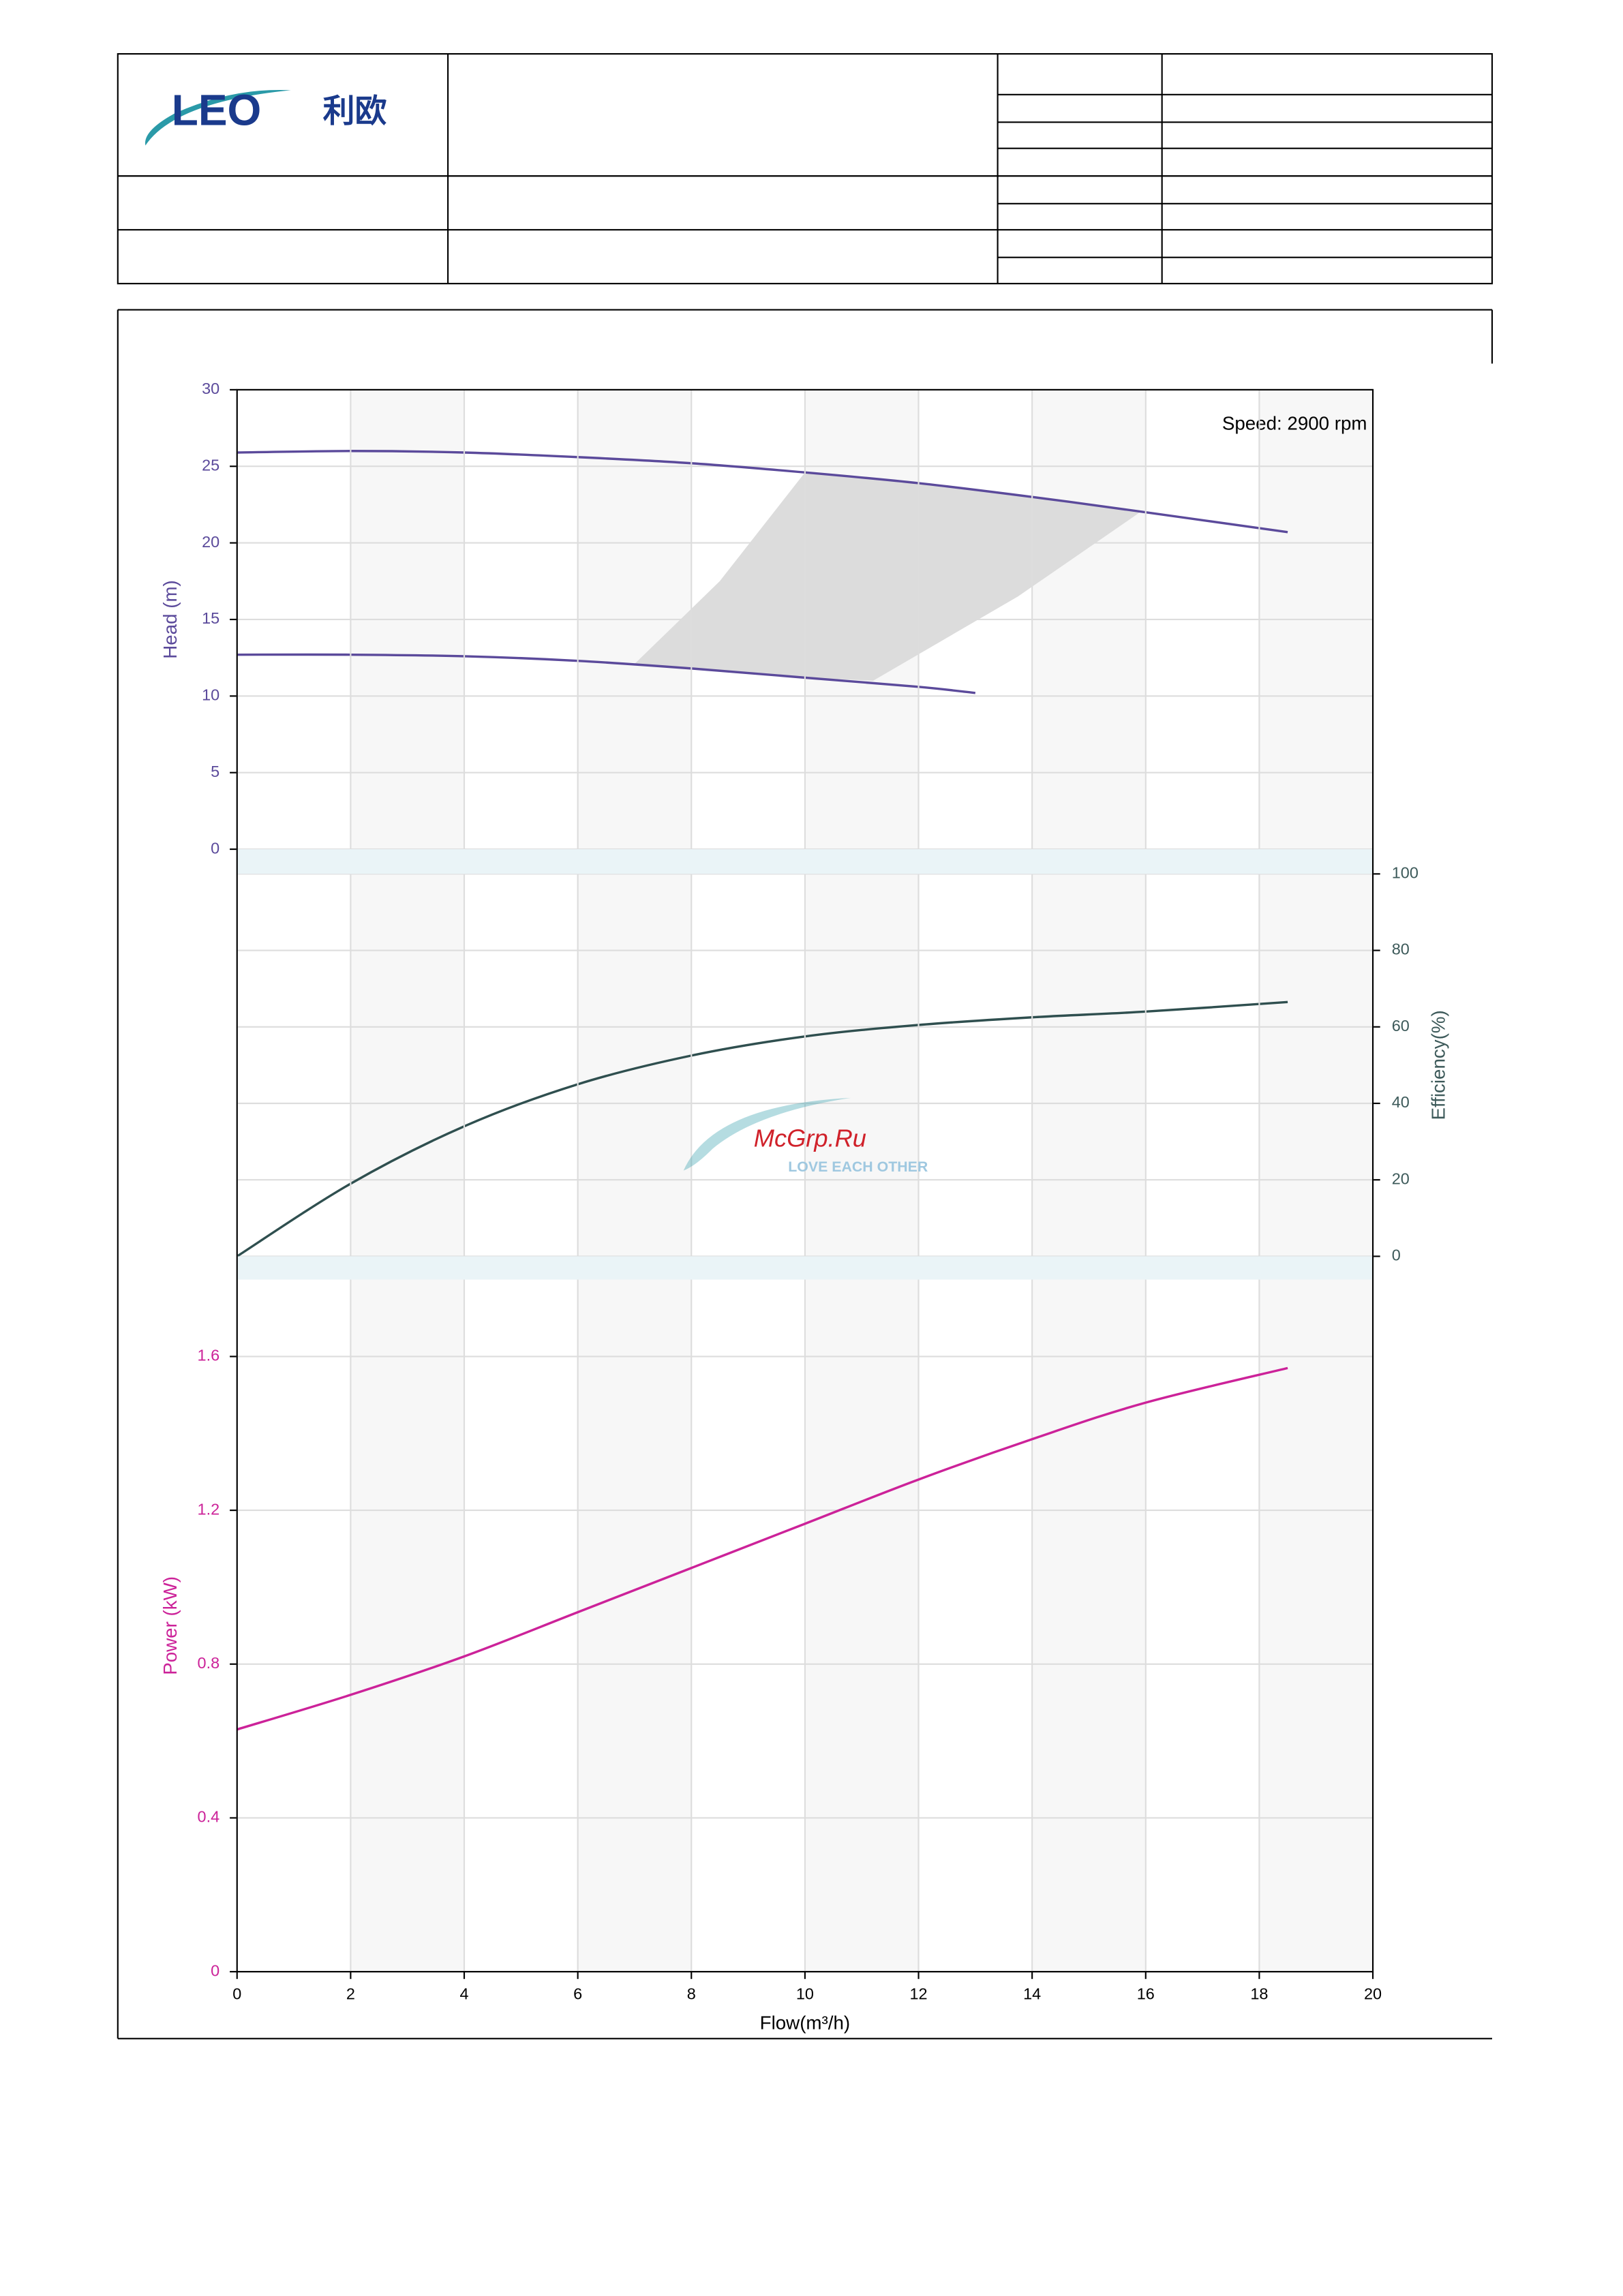  I want to click on y-tick-label: 15, so click(211, 618).